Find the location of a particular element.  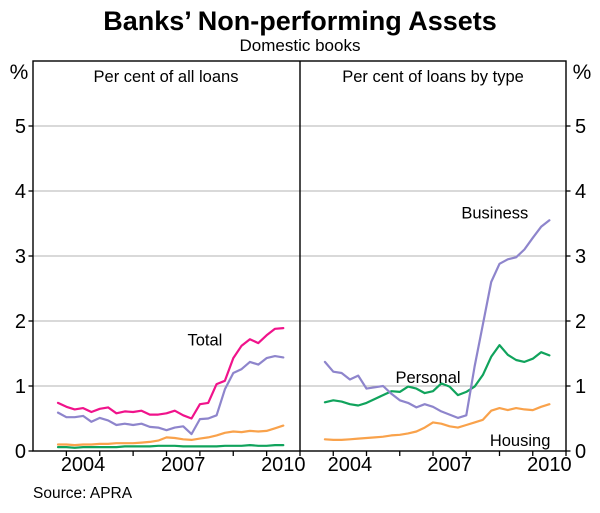

series-line-total-all-loans is located at coordinates (170, 373).